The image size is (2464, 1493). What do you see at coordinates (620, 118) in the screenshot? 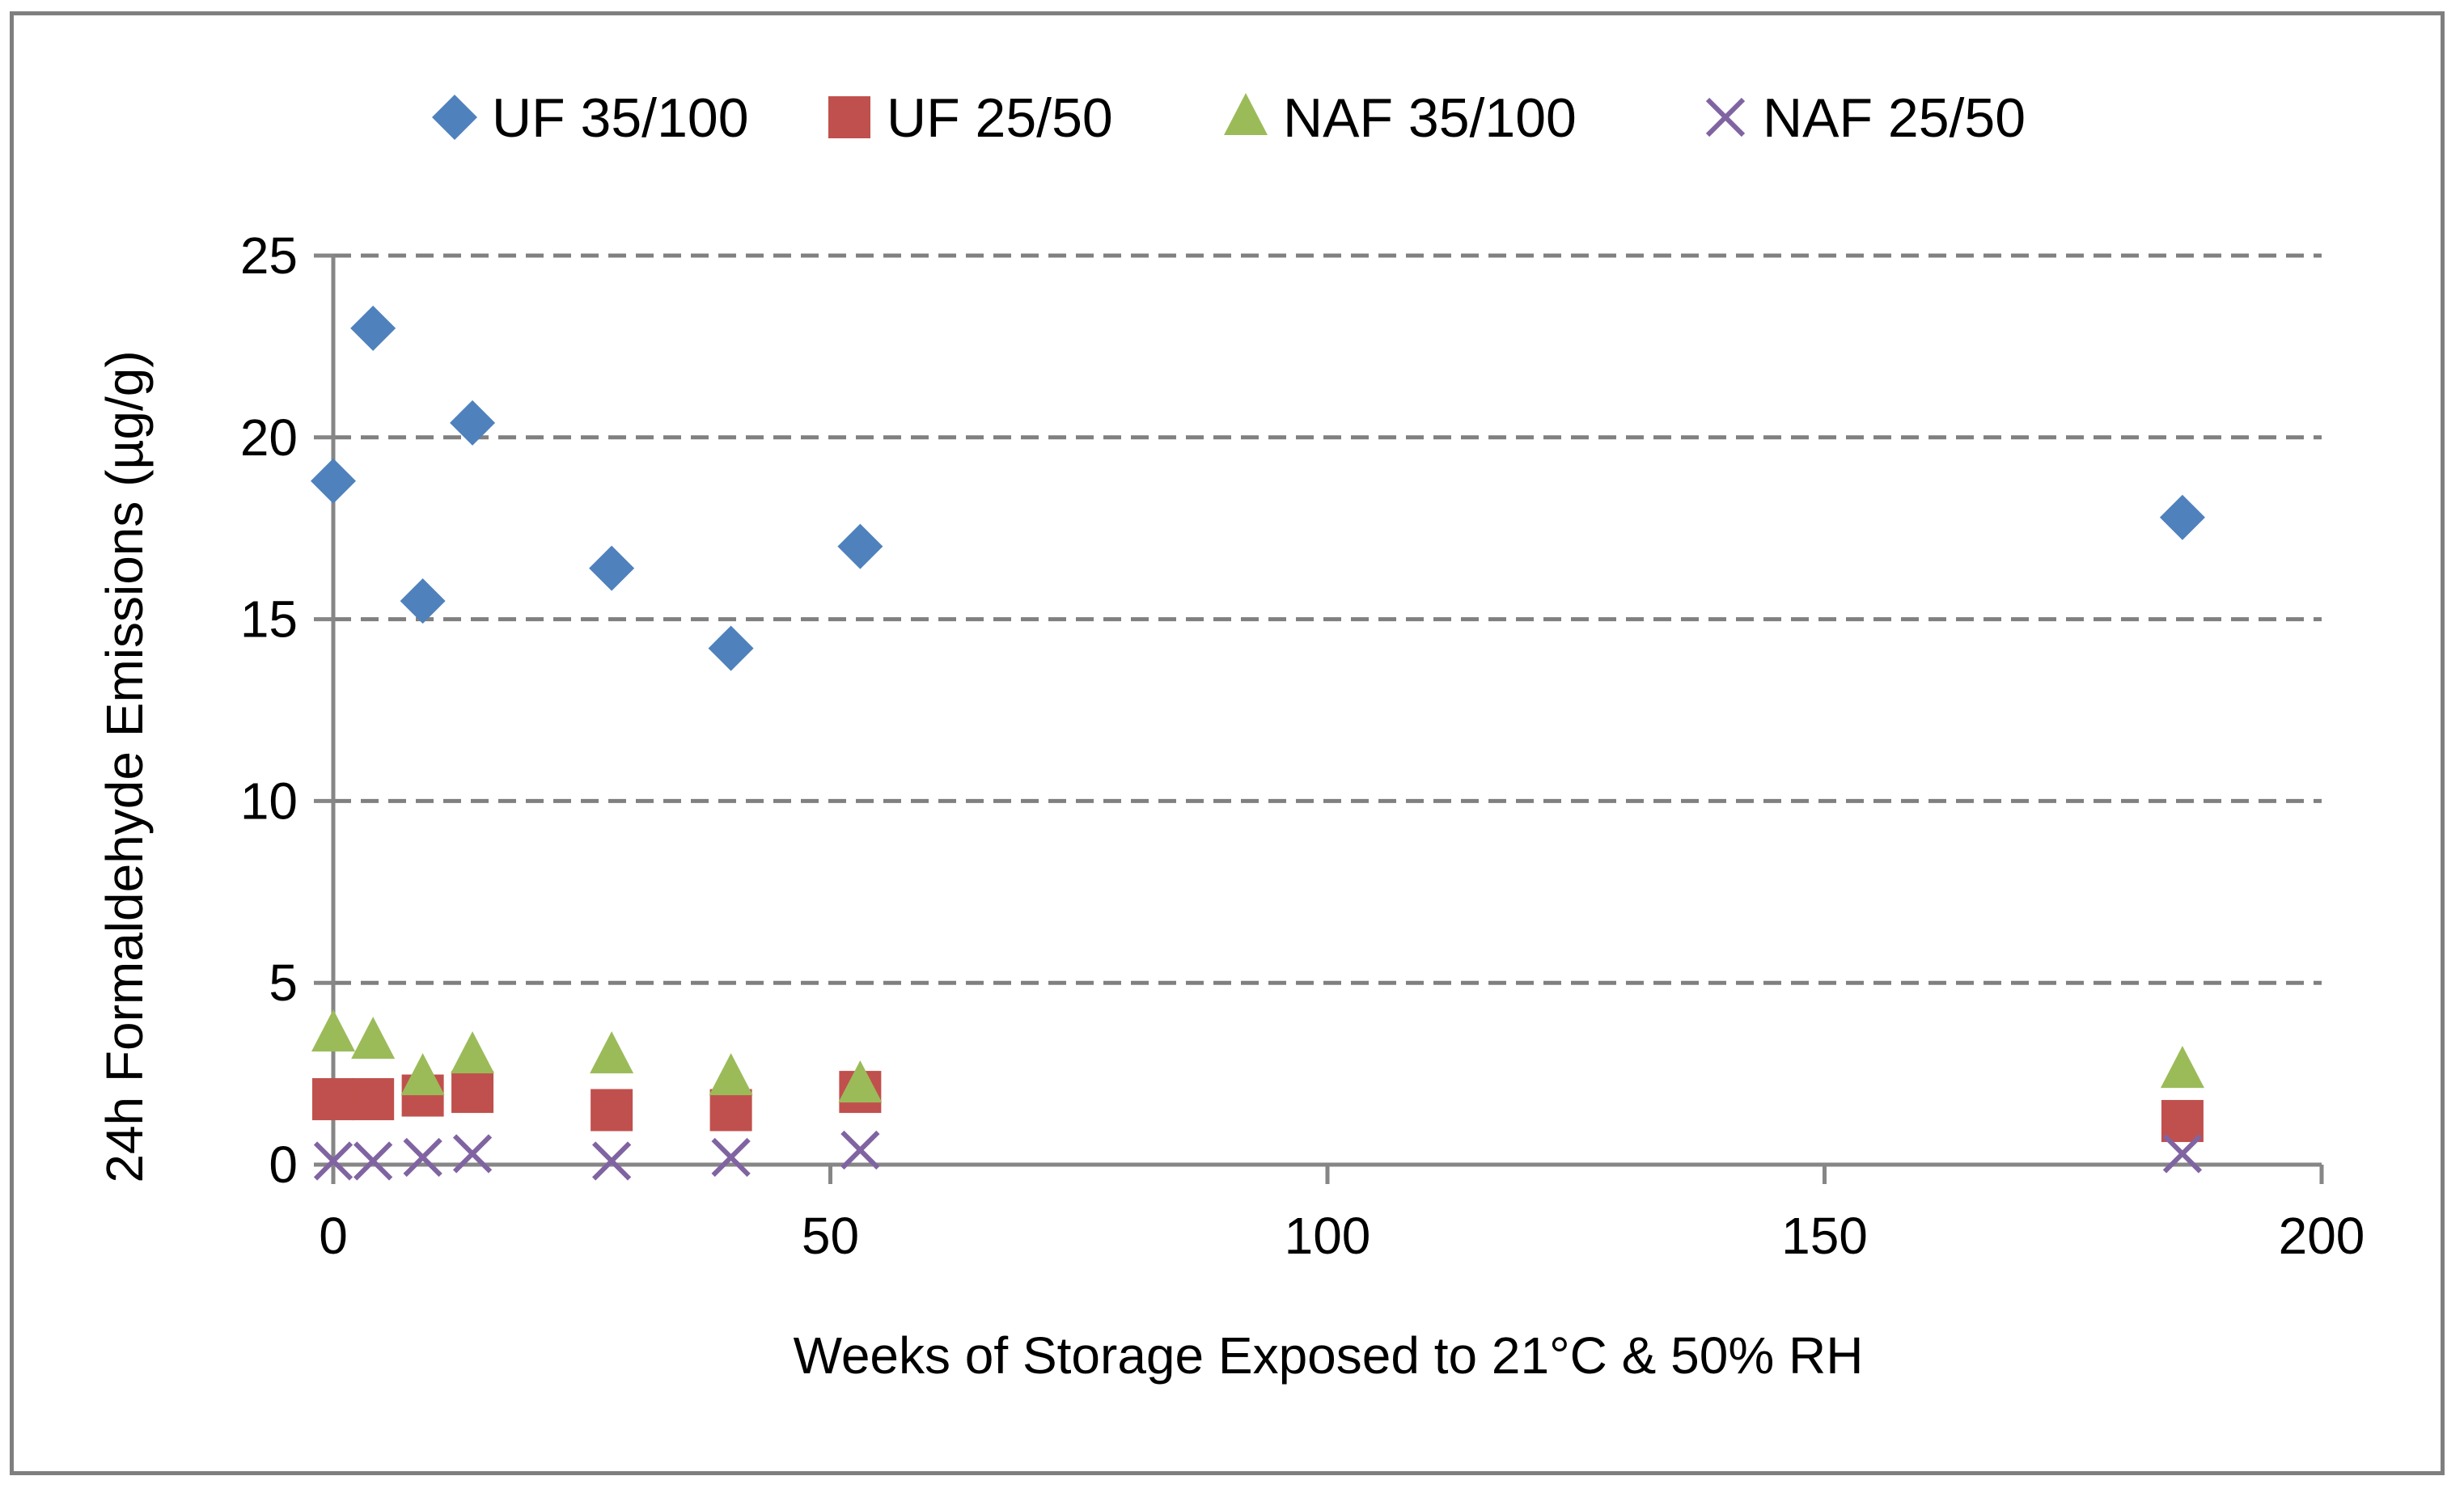
I see `legend-label-1: UF 35/100` at bounding box center [620, 118].